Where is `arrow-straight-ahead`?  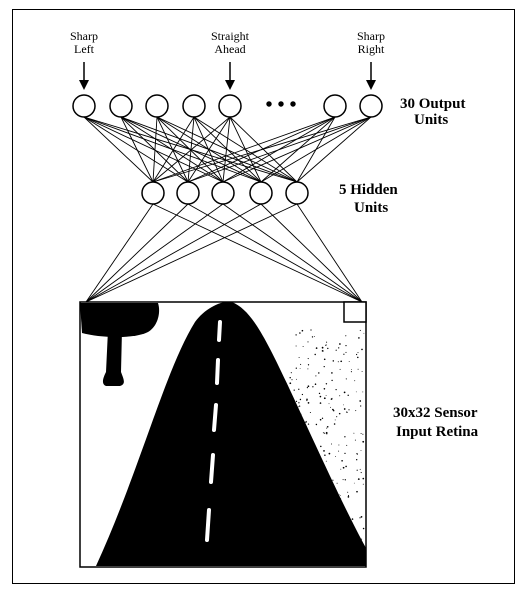 arrow-straight-ahead is located at coordinates (230, 76).